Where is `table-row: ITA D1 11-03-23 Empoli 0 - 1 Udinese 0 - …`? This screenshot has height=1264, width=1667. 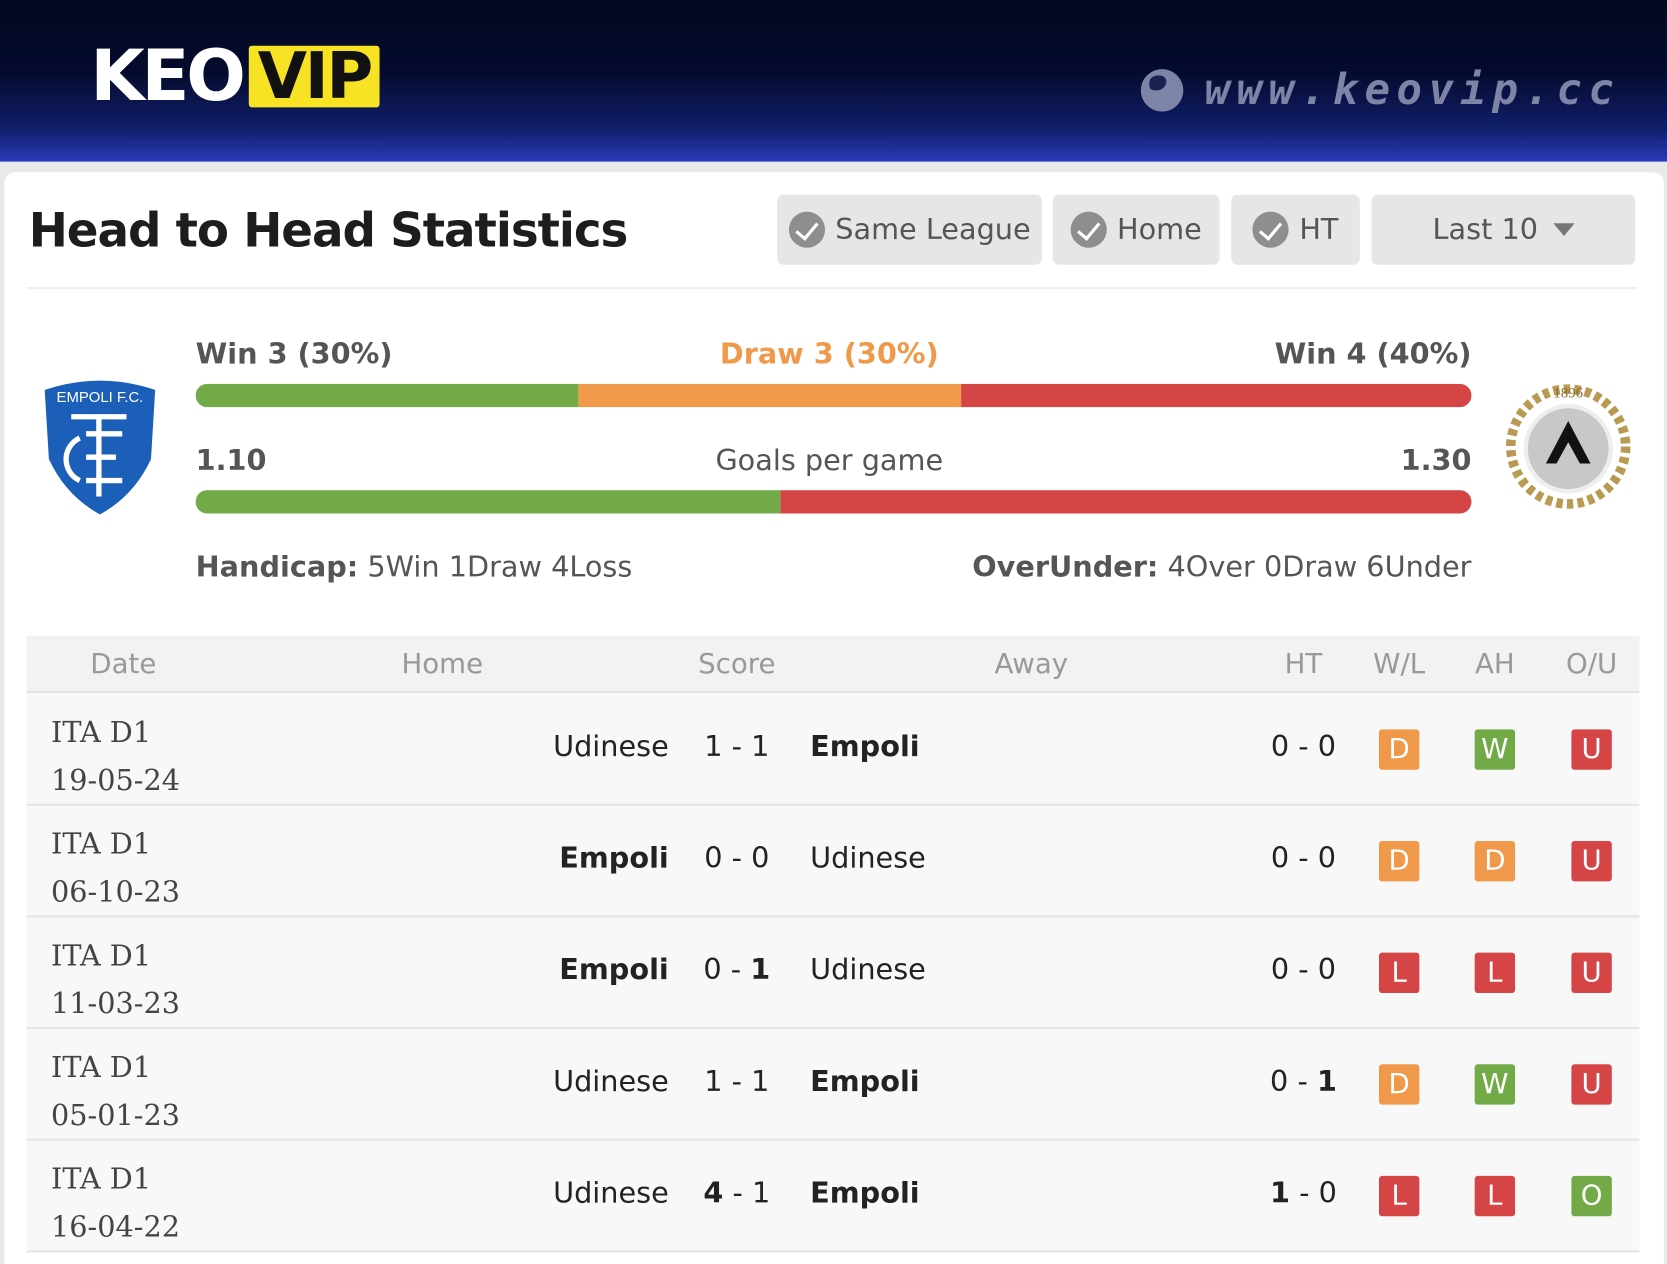 table-row: ITA D1 11-03-23 Empoli 0 - 1 Udinese 0 - … is located at coordinates (833, 973).